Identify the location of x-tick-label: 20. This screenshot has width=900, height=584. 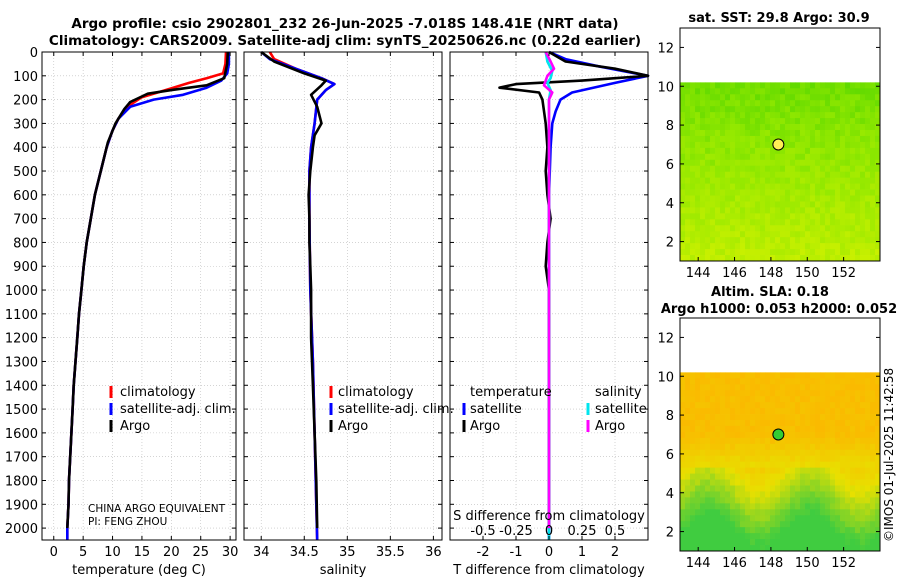
(171, 552).